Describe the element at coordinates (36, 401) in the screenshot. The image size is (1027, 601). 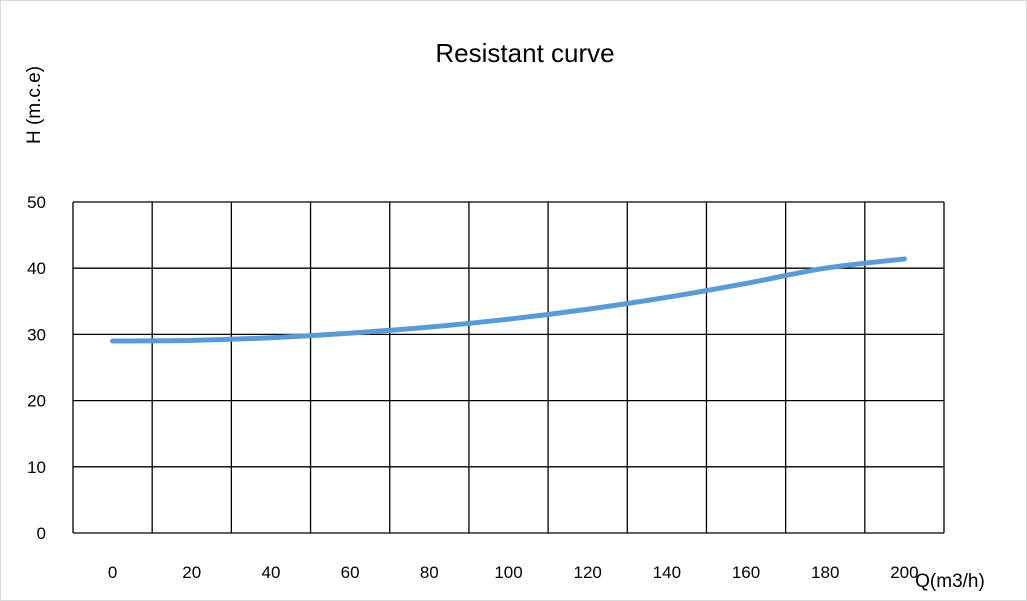
I see `y-tick-label: 20` at that location.